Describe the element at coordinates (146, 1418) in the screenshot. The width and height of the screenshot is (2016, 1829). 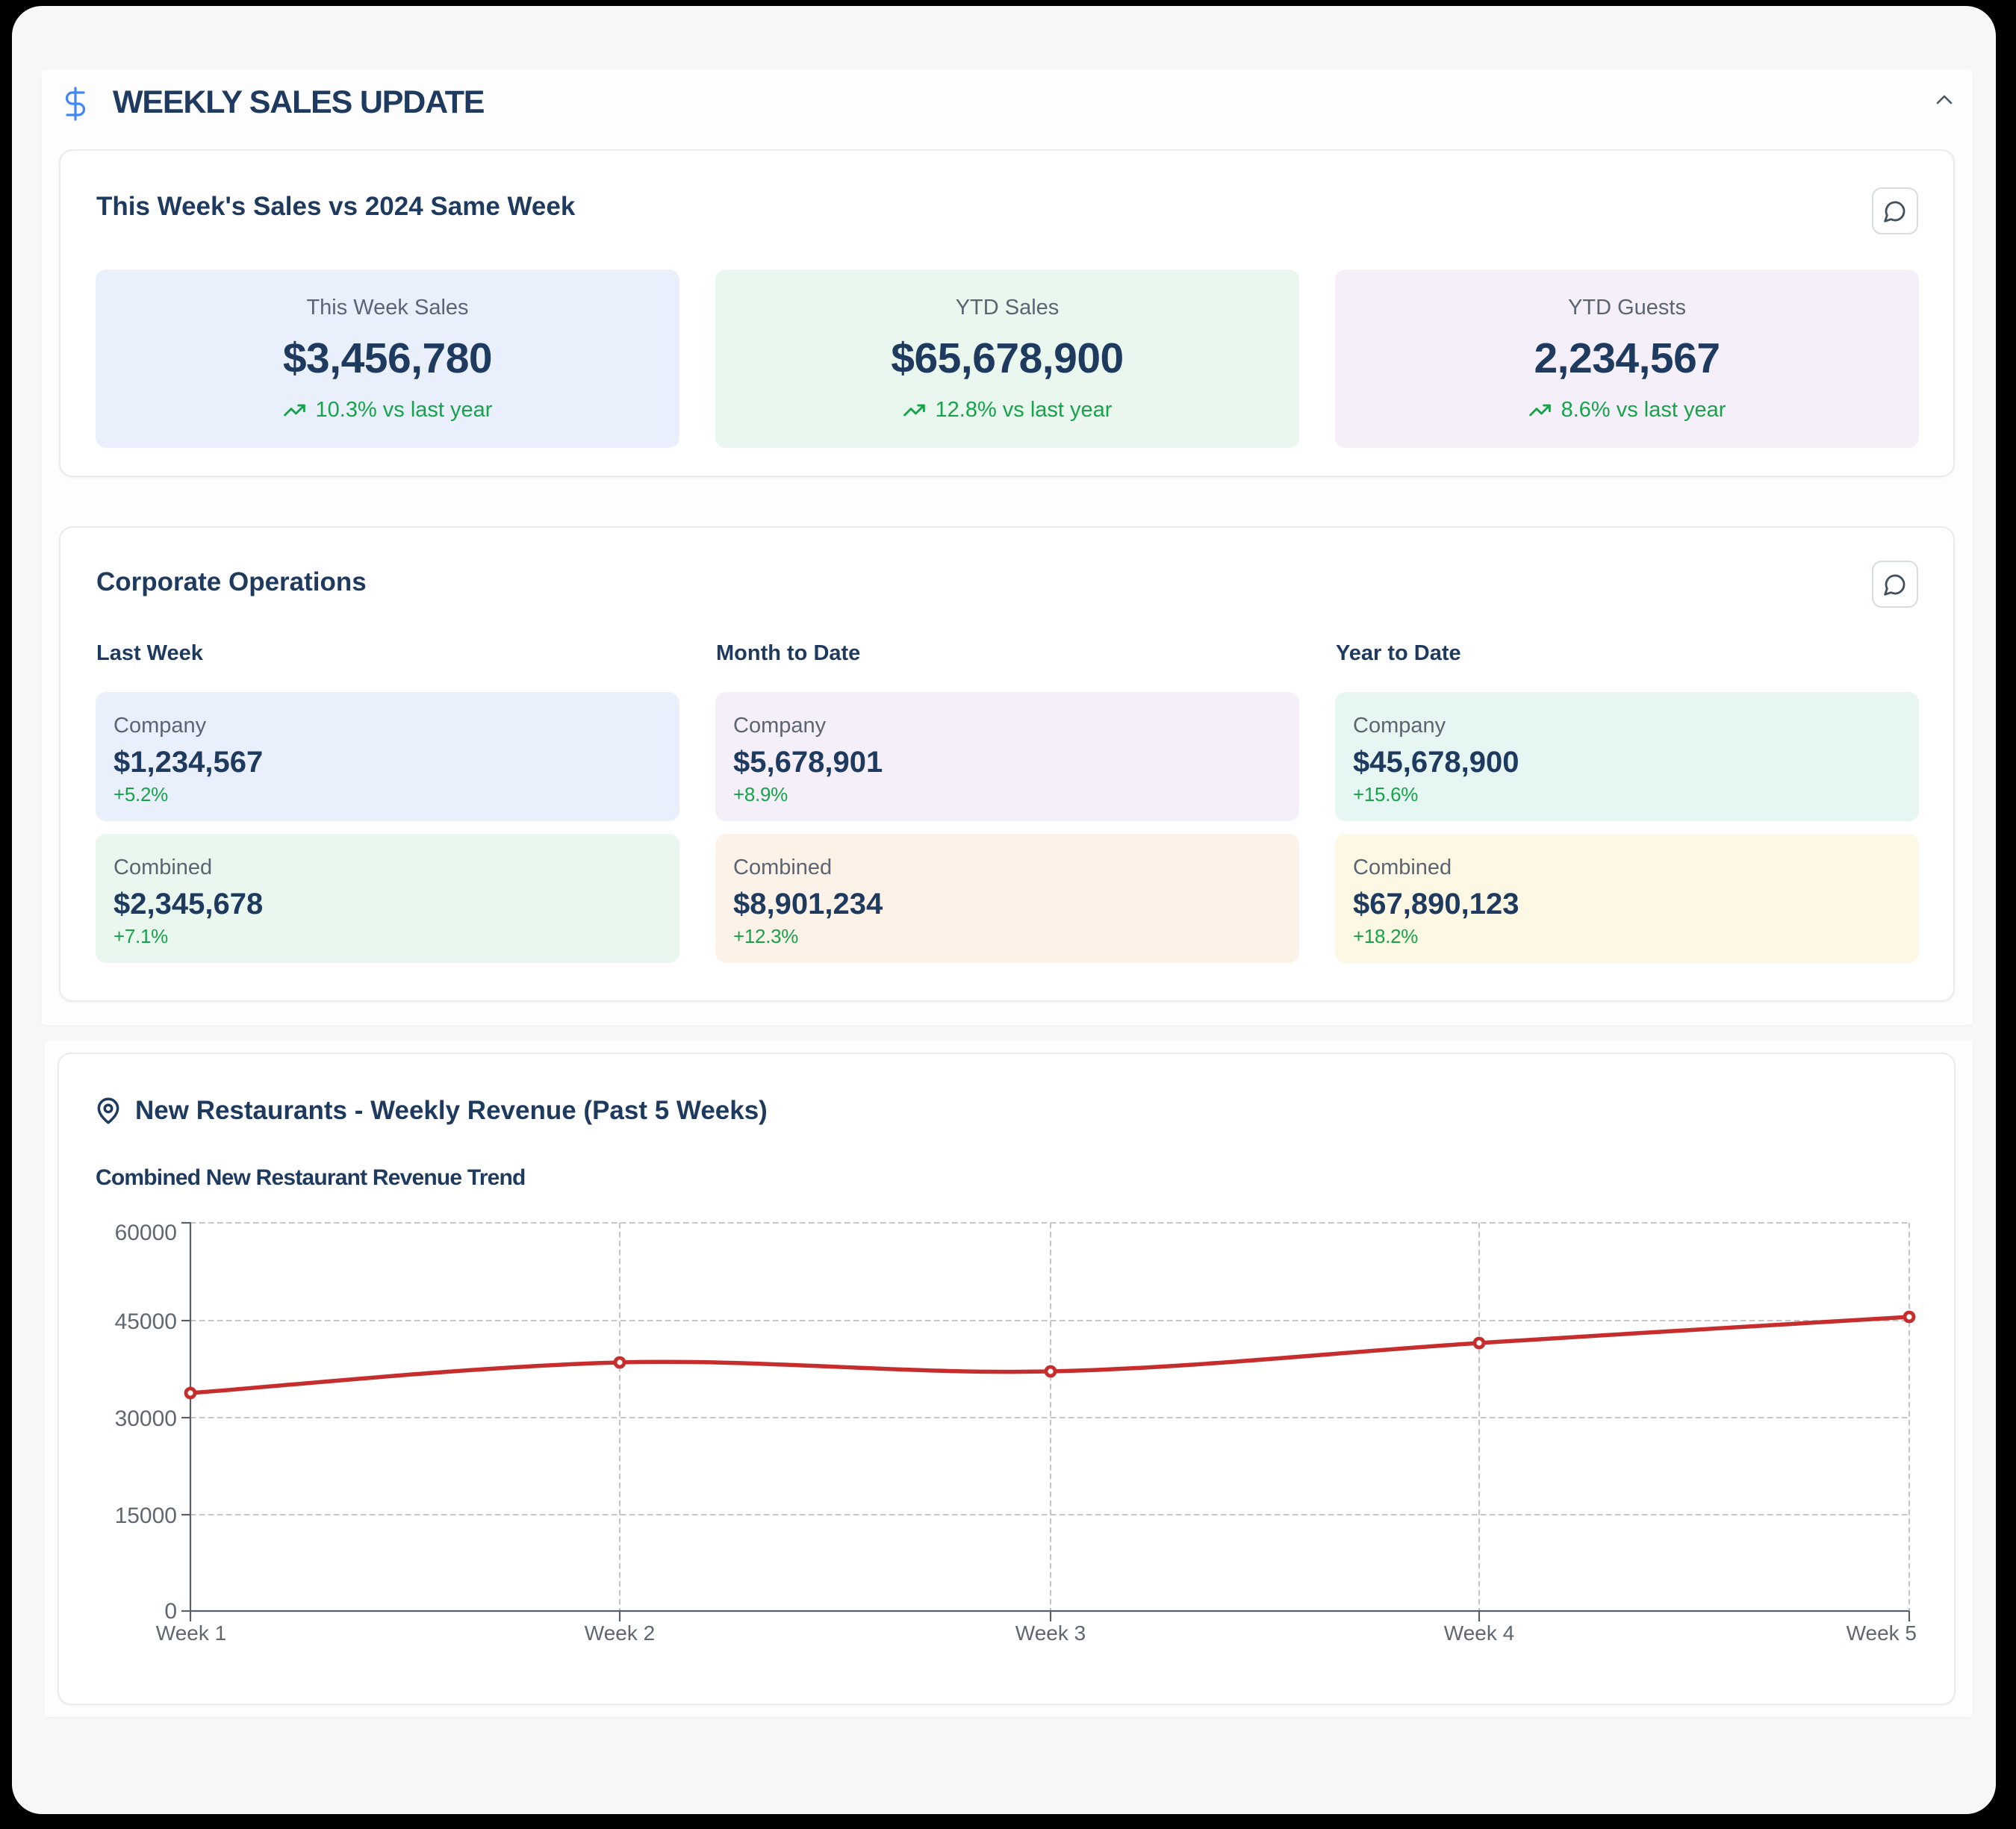
I see `svg-text: 30000` at that location.